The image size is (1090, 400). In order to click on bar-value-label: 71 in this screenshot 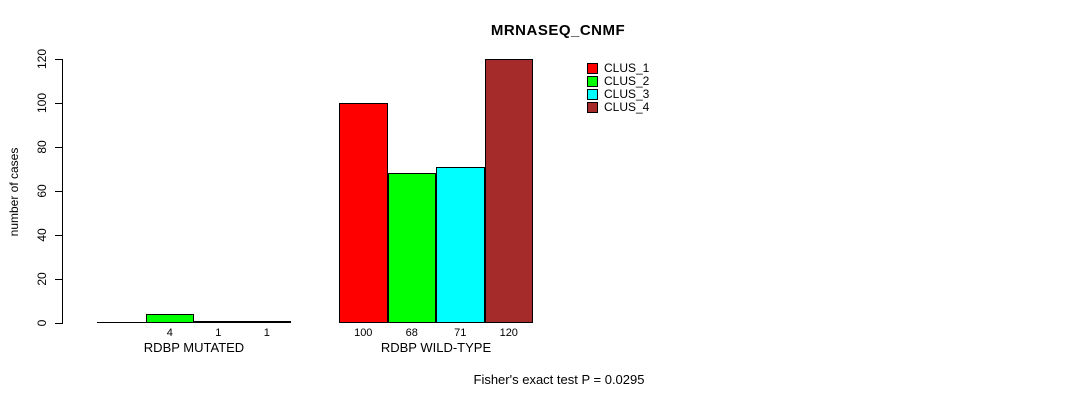, I will do `click(460, 333)`.